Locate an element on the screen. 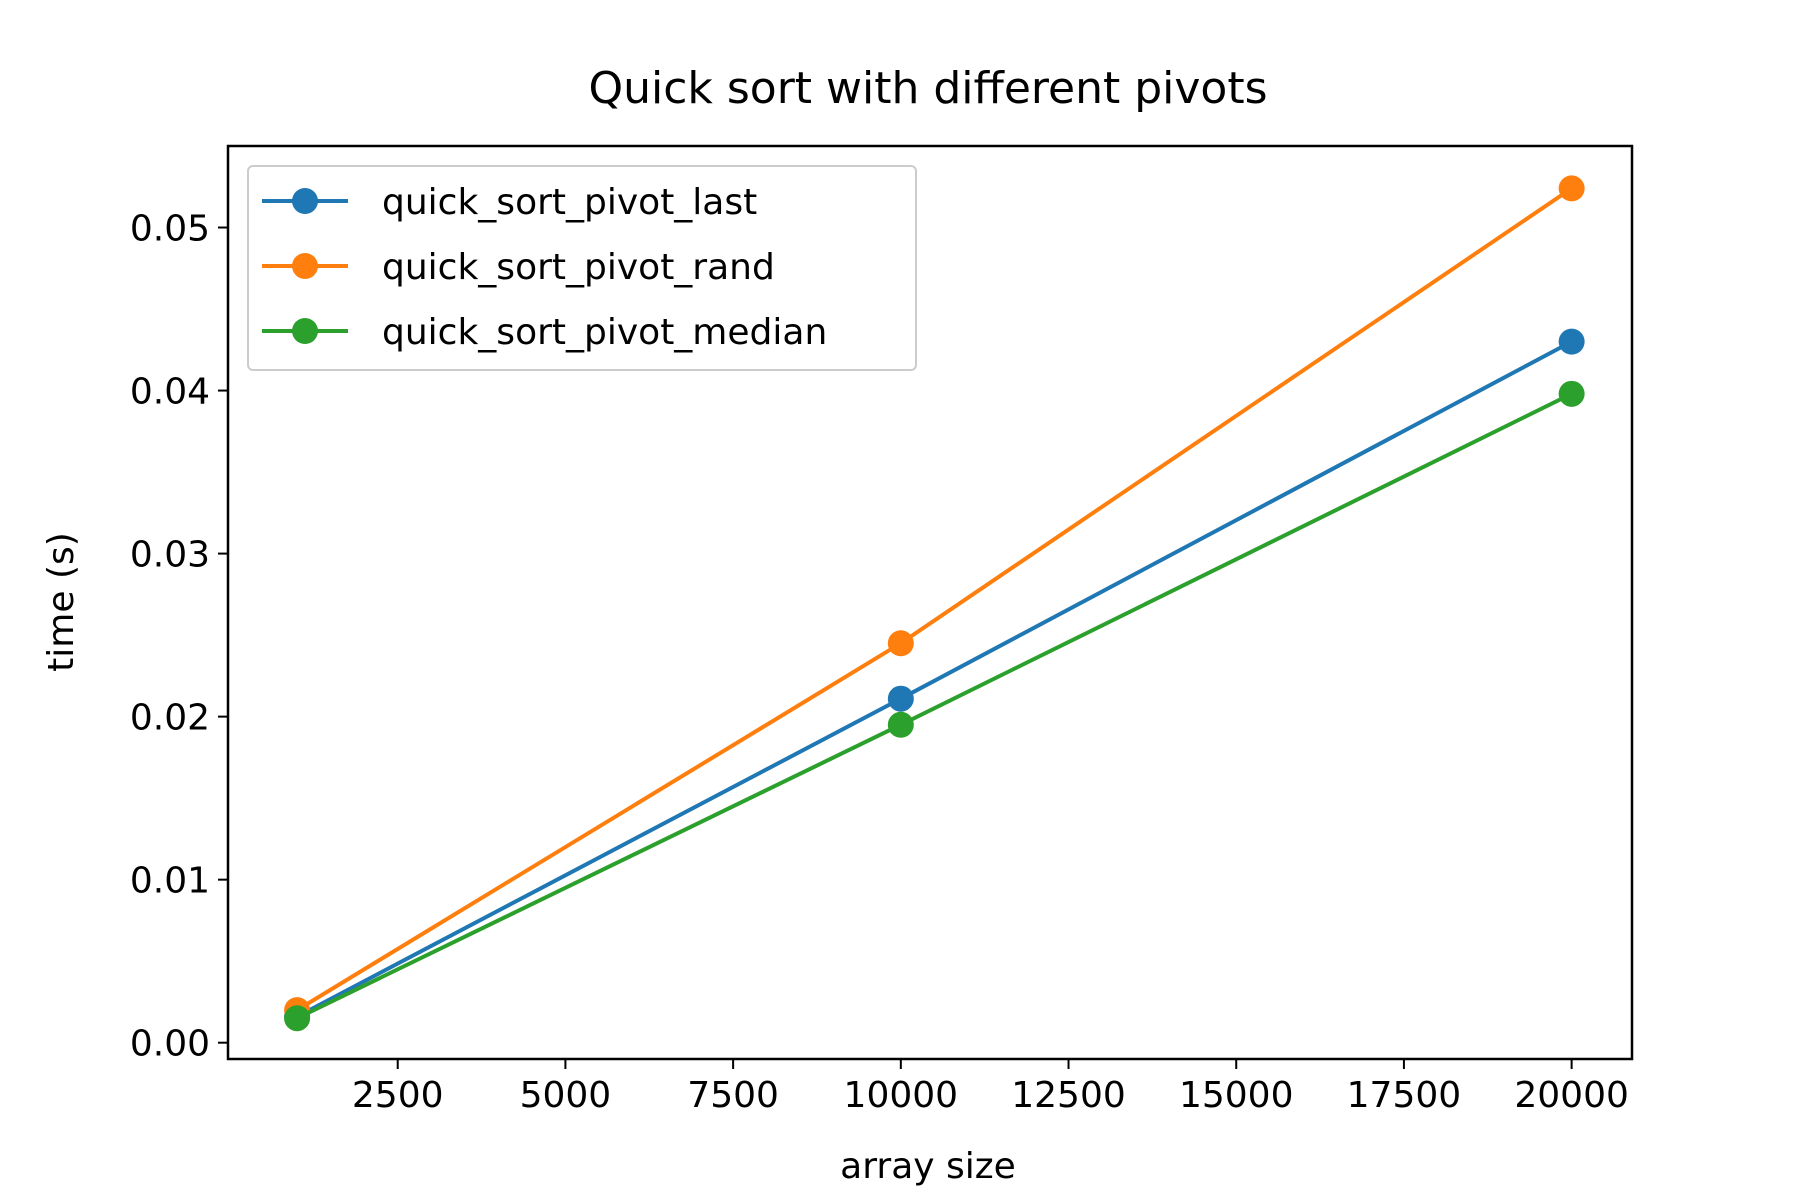 The height and width of the screenshot is (1204, 1800). x-tick-label: 5000 is located at coordinates (566, 1095).